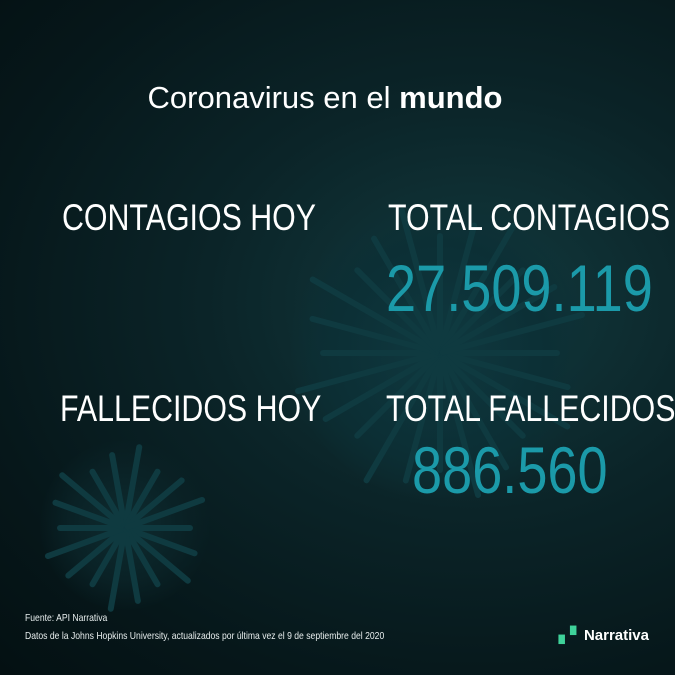 The image size is (675, 675). What do you see at coordinates (325, 97) in the screenshot?
I see `page-title: Coronavirus en el mundo` at bounding box center [325, 97].